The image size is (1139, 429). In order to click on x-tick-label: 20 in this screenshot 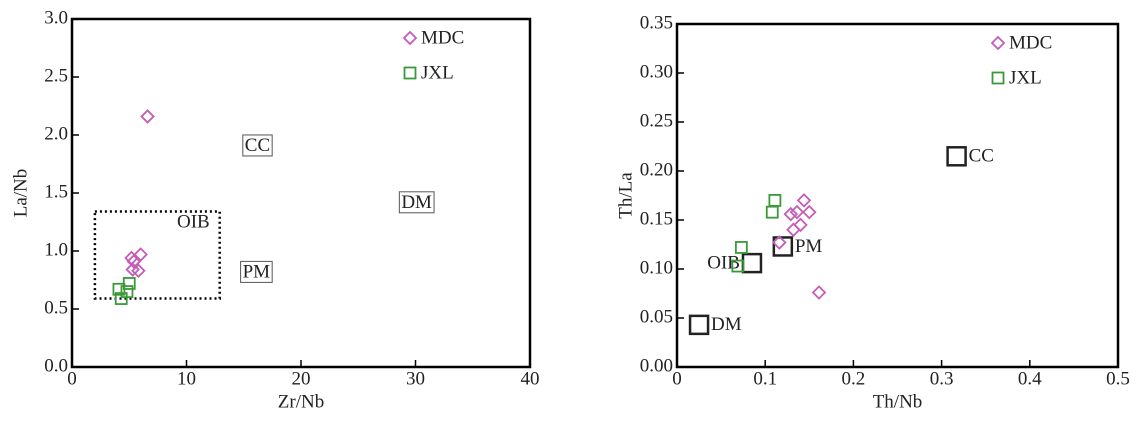, I will do `click(301, 378)`.